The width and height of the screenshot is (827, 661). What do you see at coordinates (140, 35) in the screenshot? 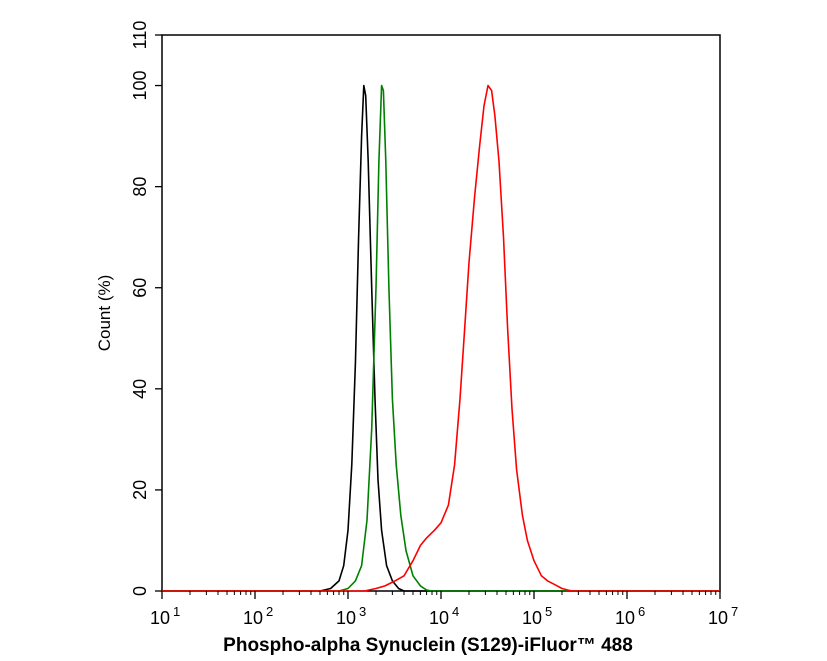
I see `y-tick-label: 110` at bounding box center [140, 35].